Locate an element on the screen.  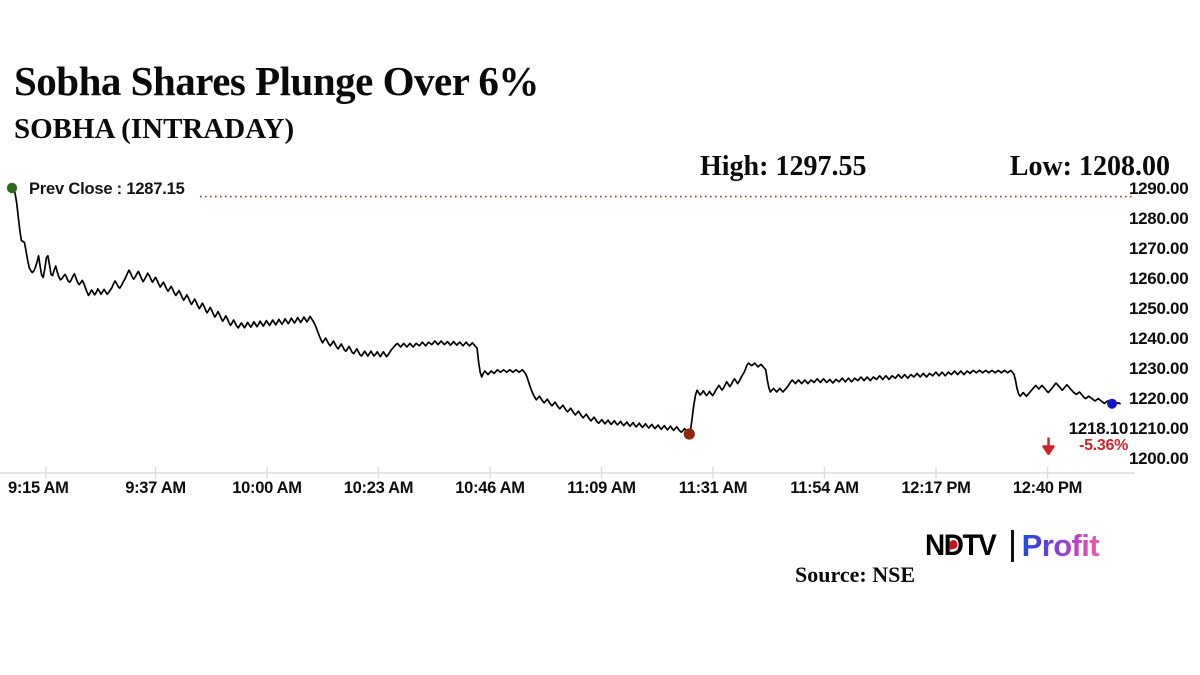
x-axis-ticks is located at coordinates (547, 473).